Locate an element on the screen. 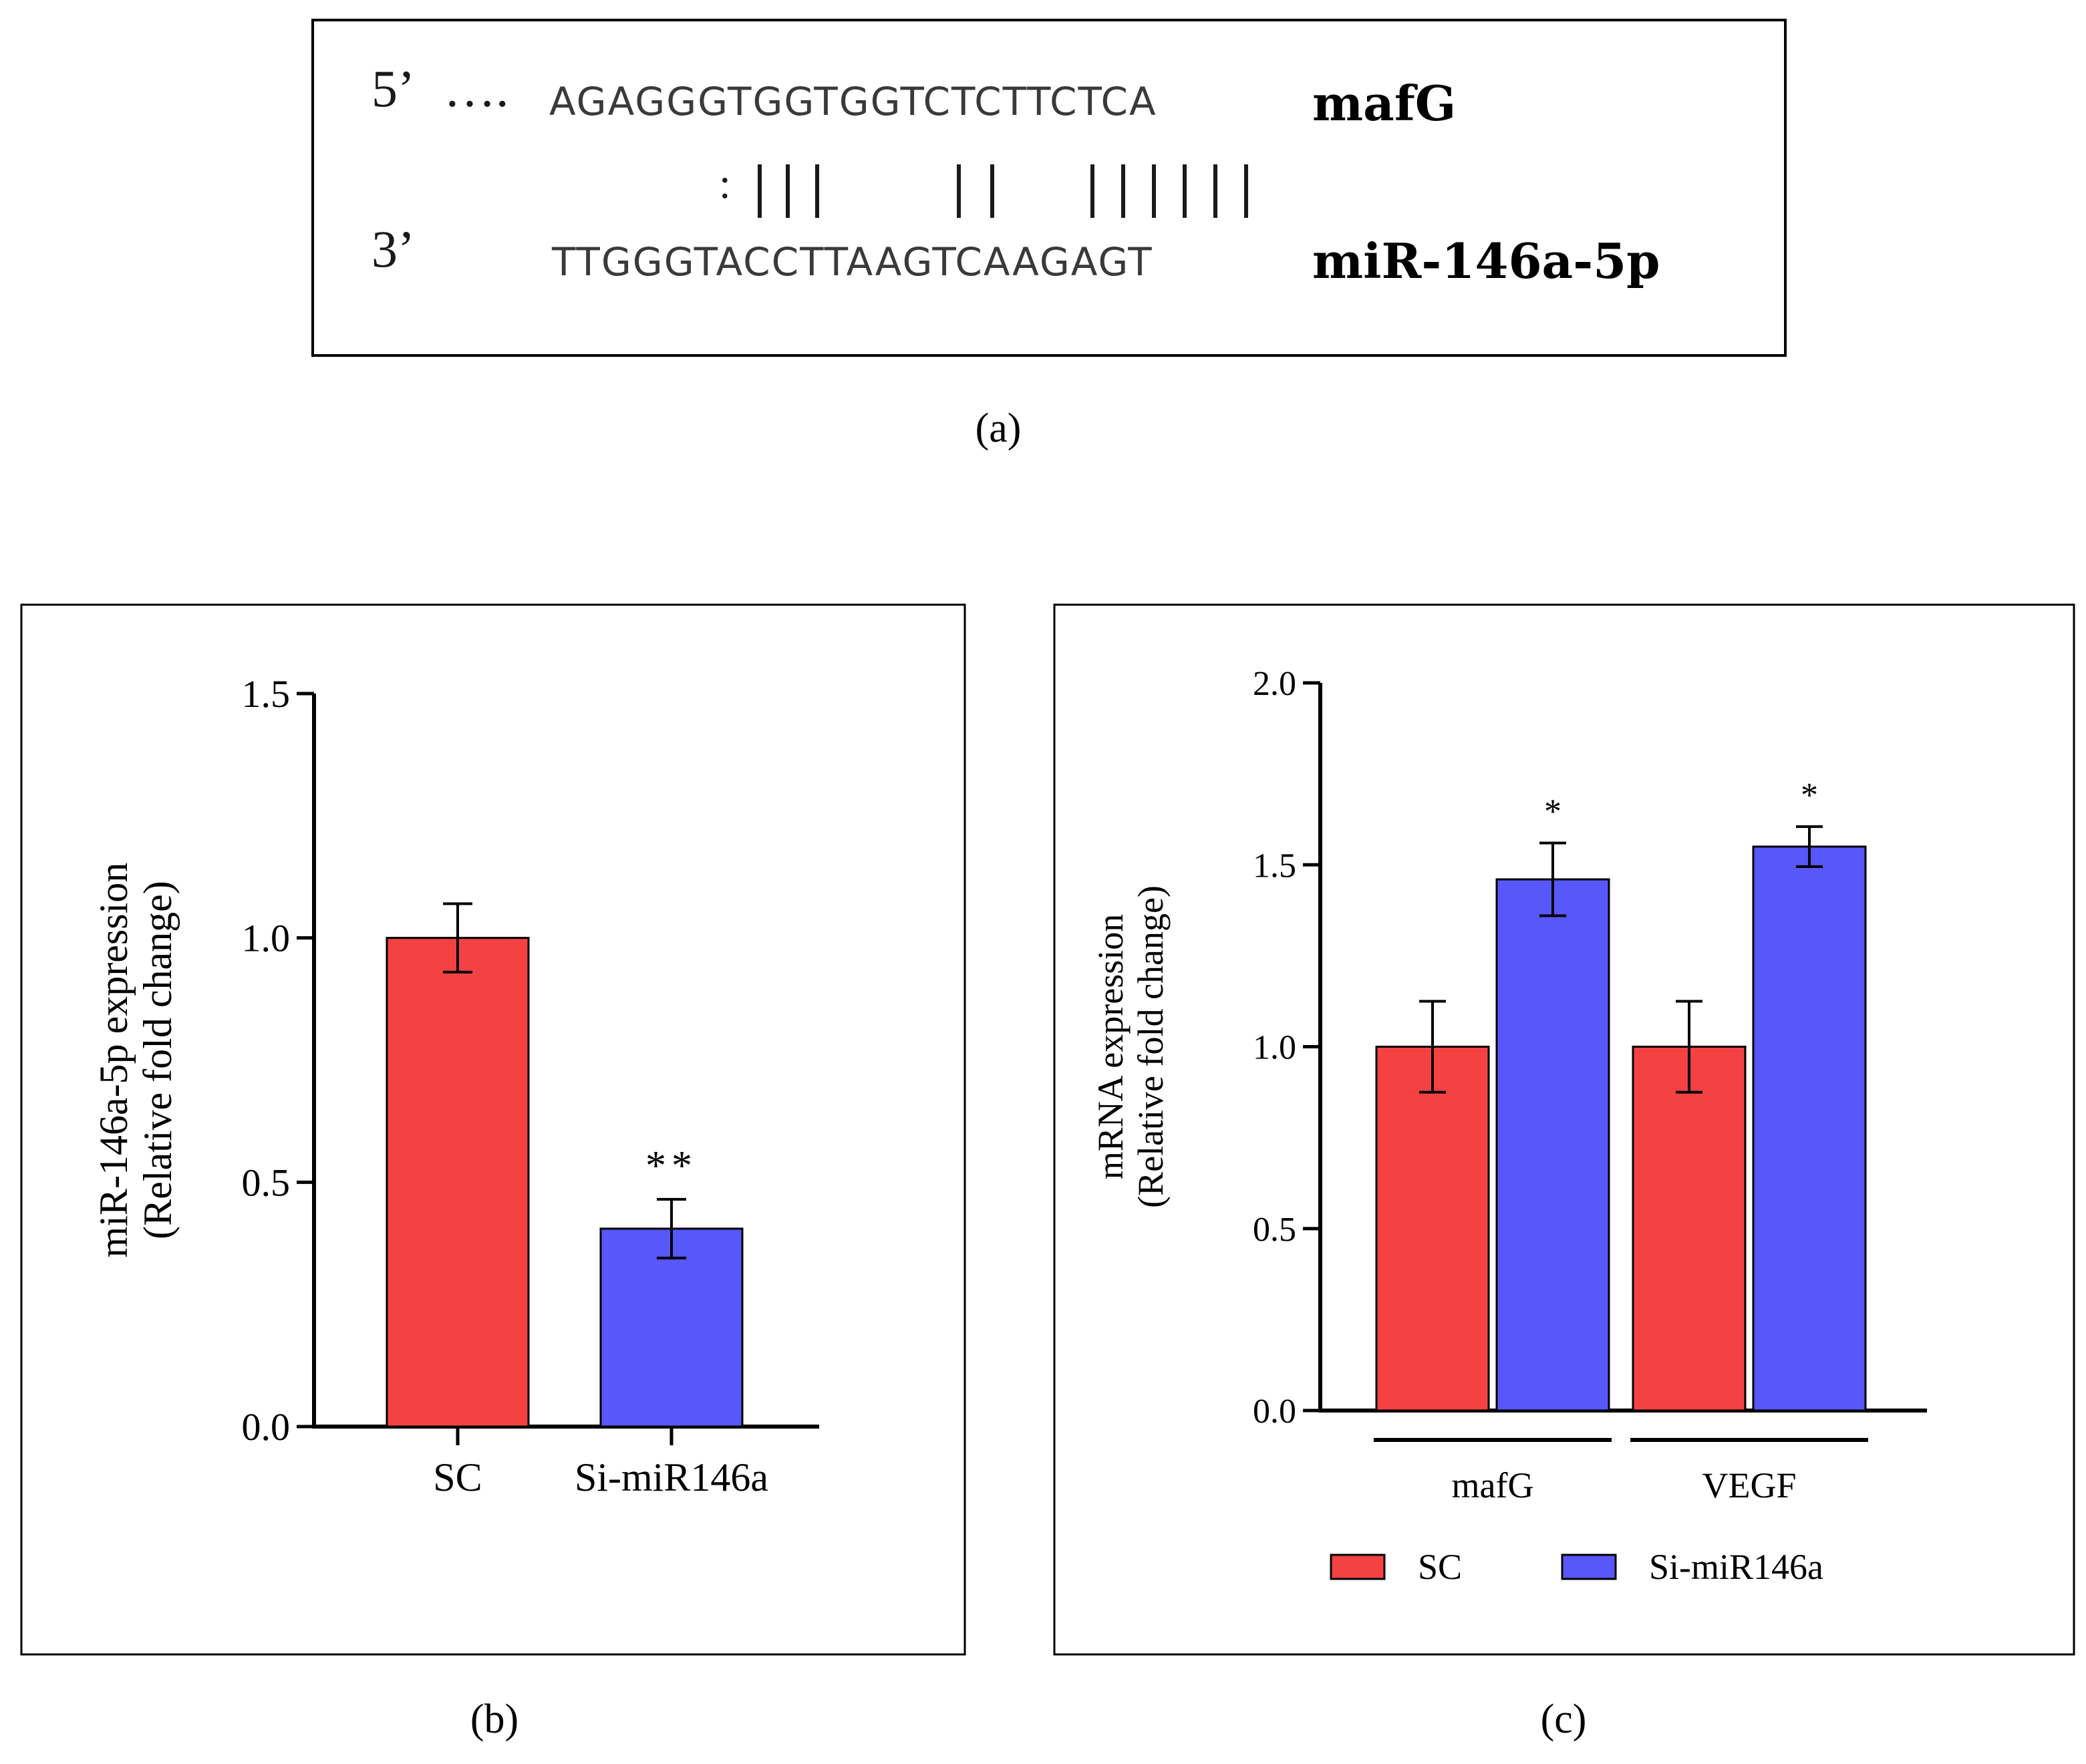 The width and height of the screenshot is (2086, 1764). mirna-name-label: miR-146a-5p is located at coordinates (1486, 261).